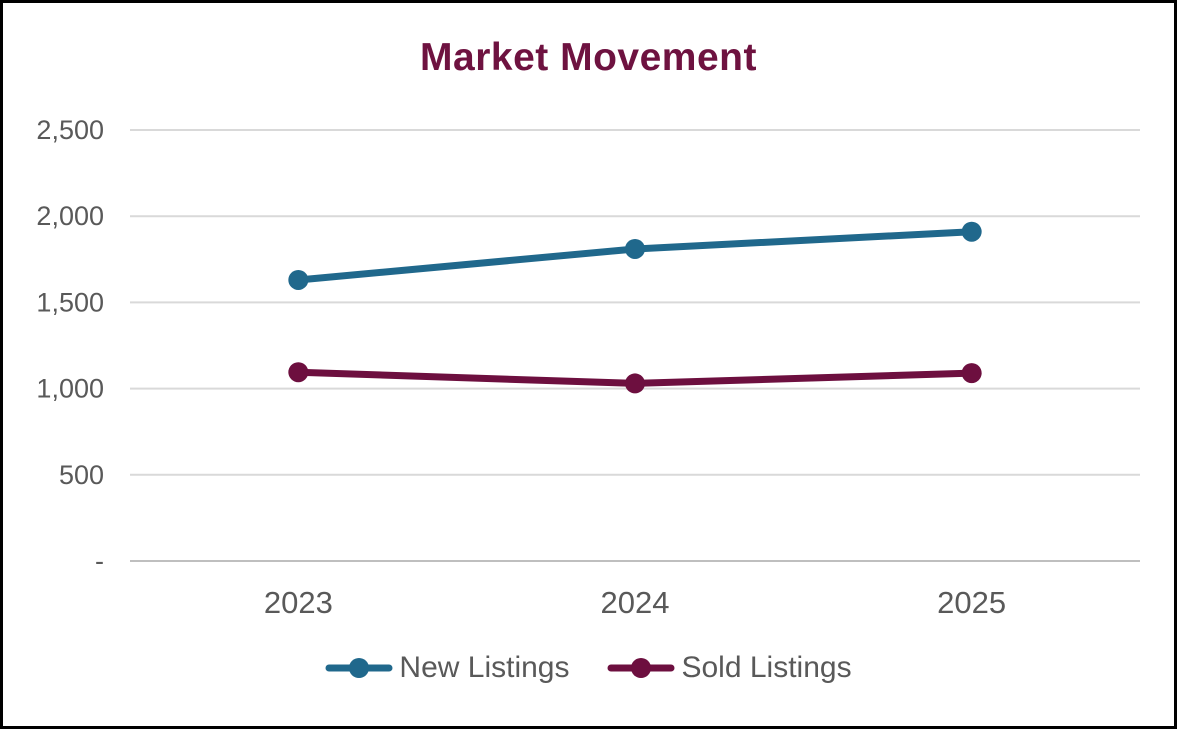 The height and width of the screenshot is (729, 1177). What do you see at coordinates (70, 302) in the screenshot?
I see `y-tick-label: 1,500` at bounding box center [70, 302].